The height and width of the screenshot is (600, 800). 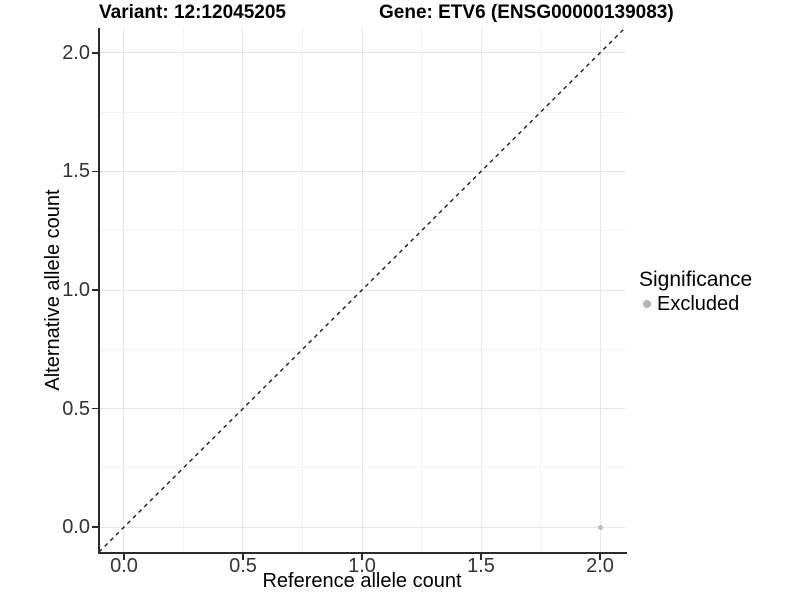 I want to click on legend-item-label: Excluded, so click(x=698, y=304).